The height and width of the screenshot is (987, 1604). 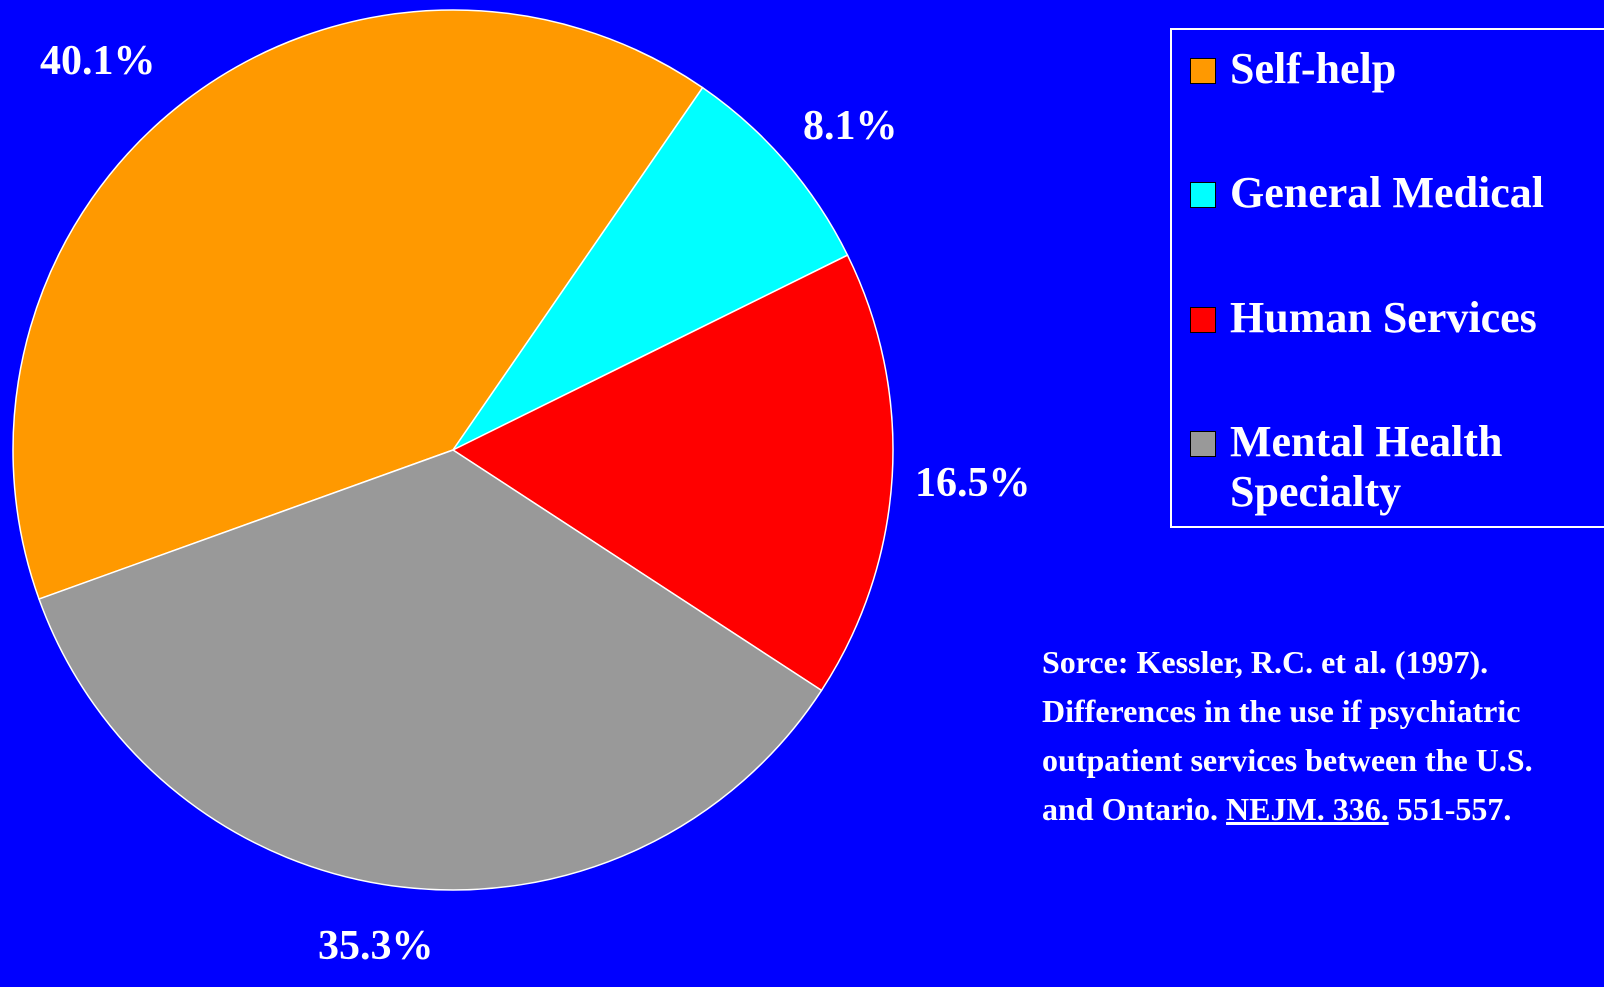 I want to click on legend-label: General Medical, so click(x=1387, y=192).